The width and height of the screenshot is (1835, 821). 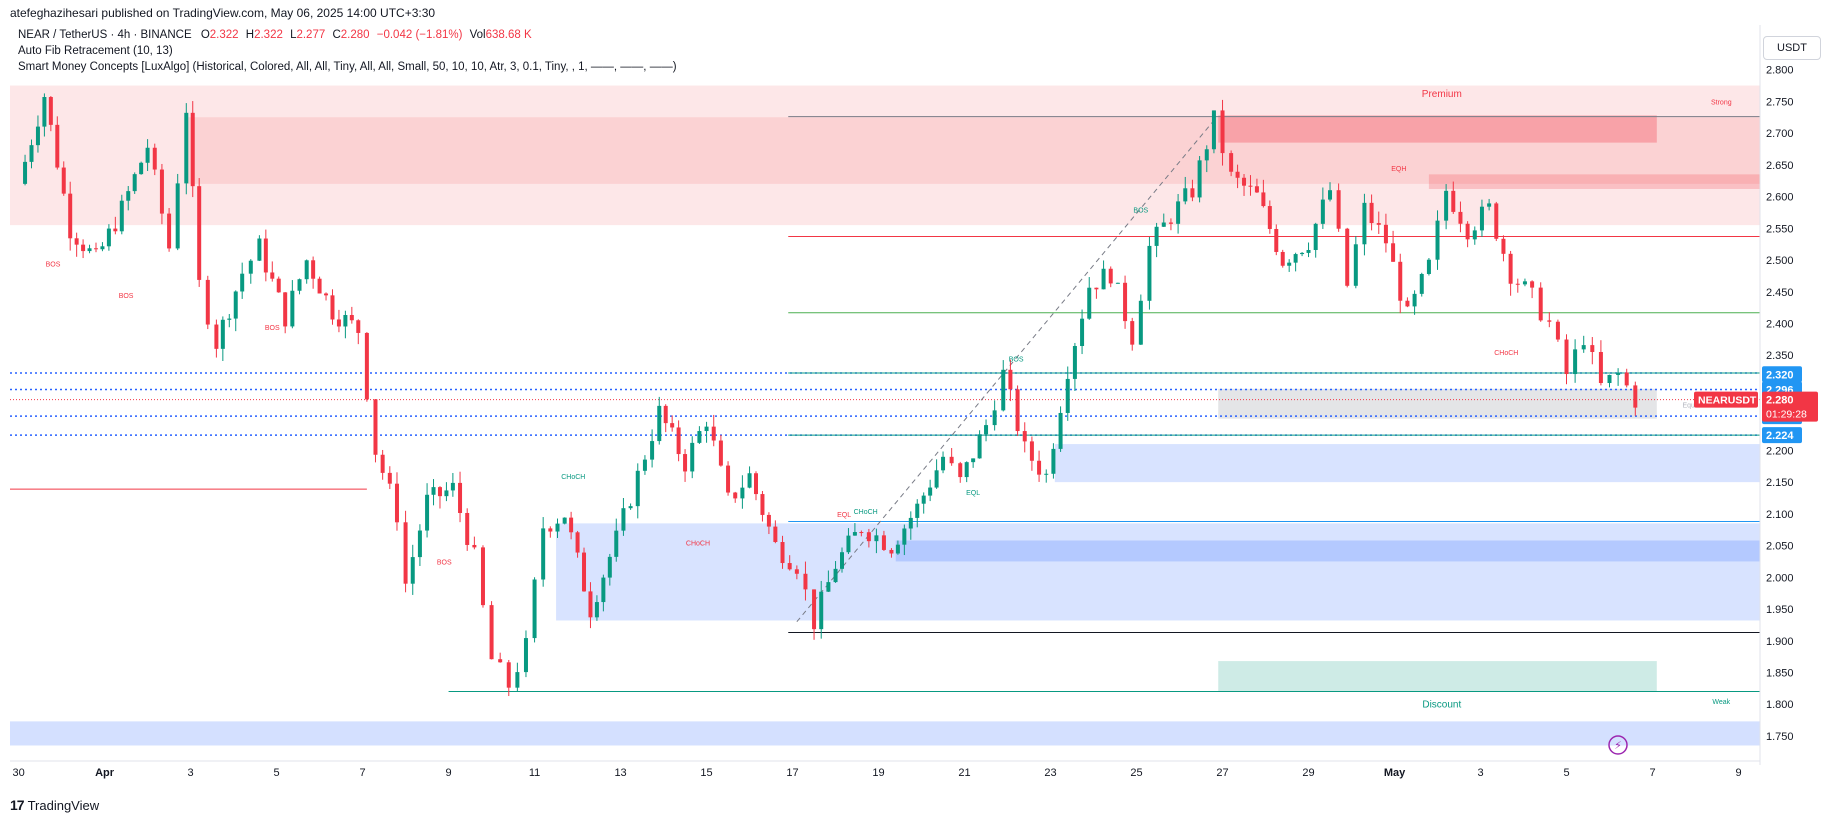 I want to click on x-tick-label: 11, so click(x=534, y=773).